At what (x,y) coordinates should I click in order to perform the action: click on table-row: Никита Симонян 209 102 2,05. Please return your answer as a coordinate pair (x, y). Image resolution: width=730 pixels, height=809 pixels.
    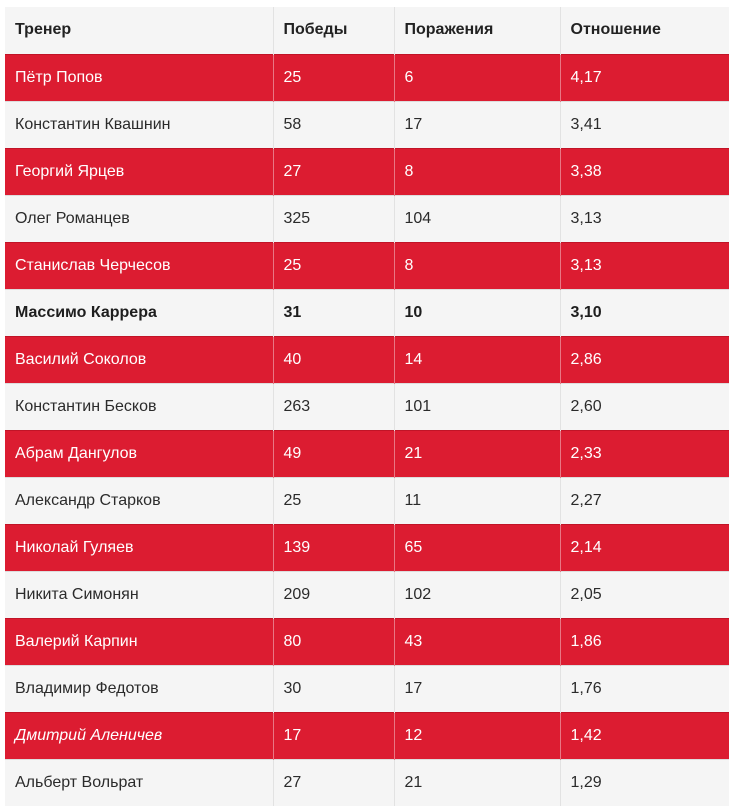
    Looking at the image, I should click on (367, 594).